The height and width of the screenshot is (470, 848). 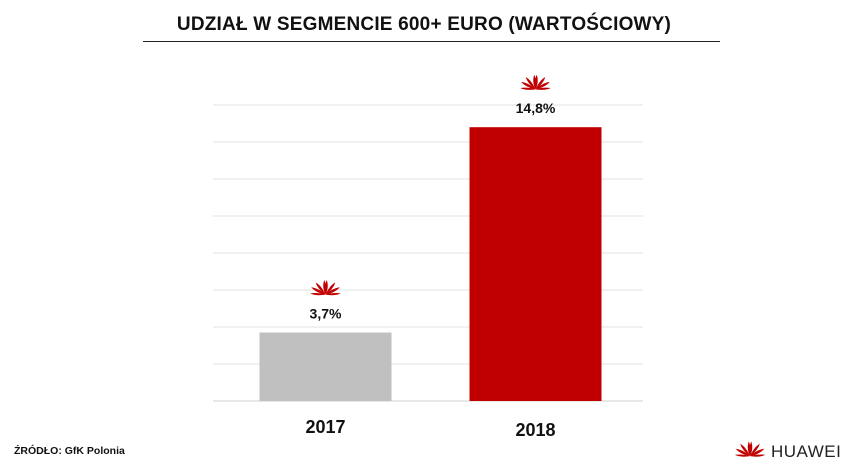 I want to click on brand-logo: HUAWEI, so click(x=787, y=452).